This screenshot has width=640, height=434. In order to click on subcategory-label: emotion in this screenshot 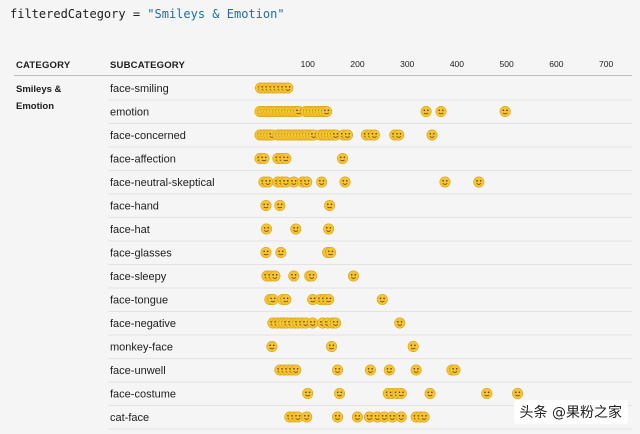, I will do `click(129, 113)`.